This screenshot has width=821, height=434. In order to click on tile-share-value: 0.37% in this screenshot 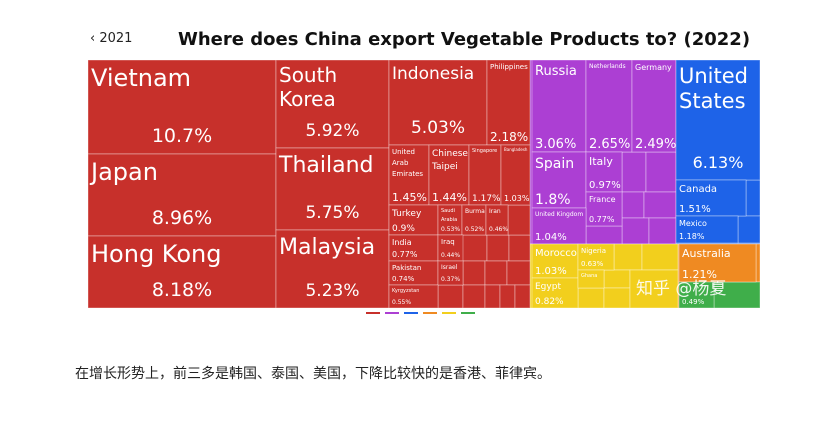, I will do `click(450, 279)`.